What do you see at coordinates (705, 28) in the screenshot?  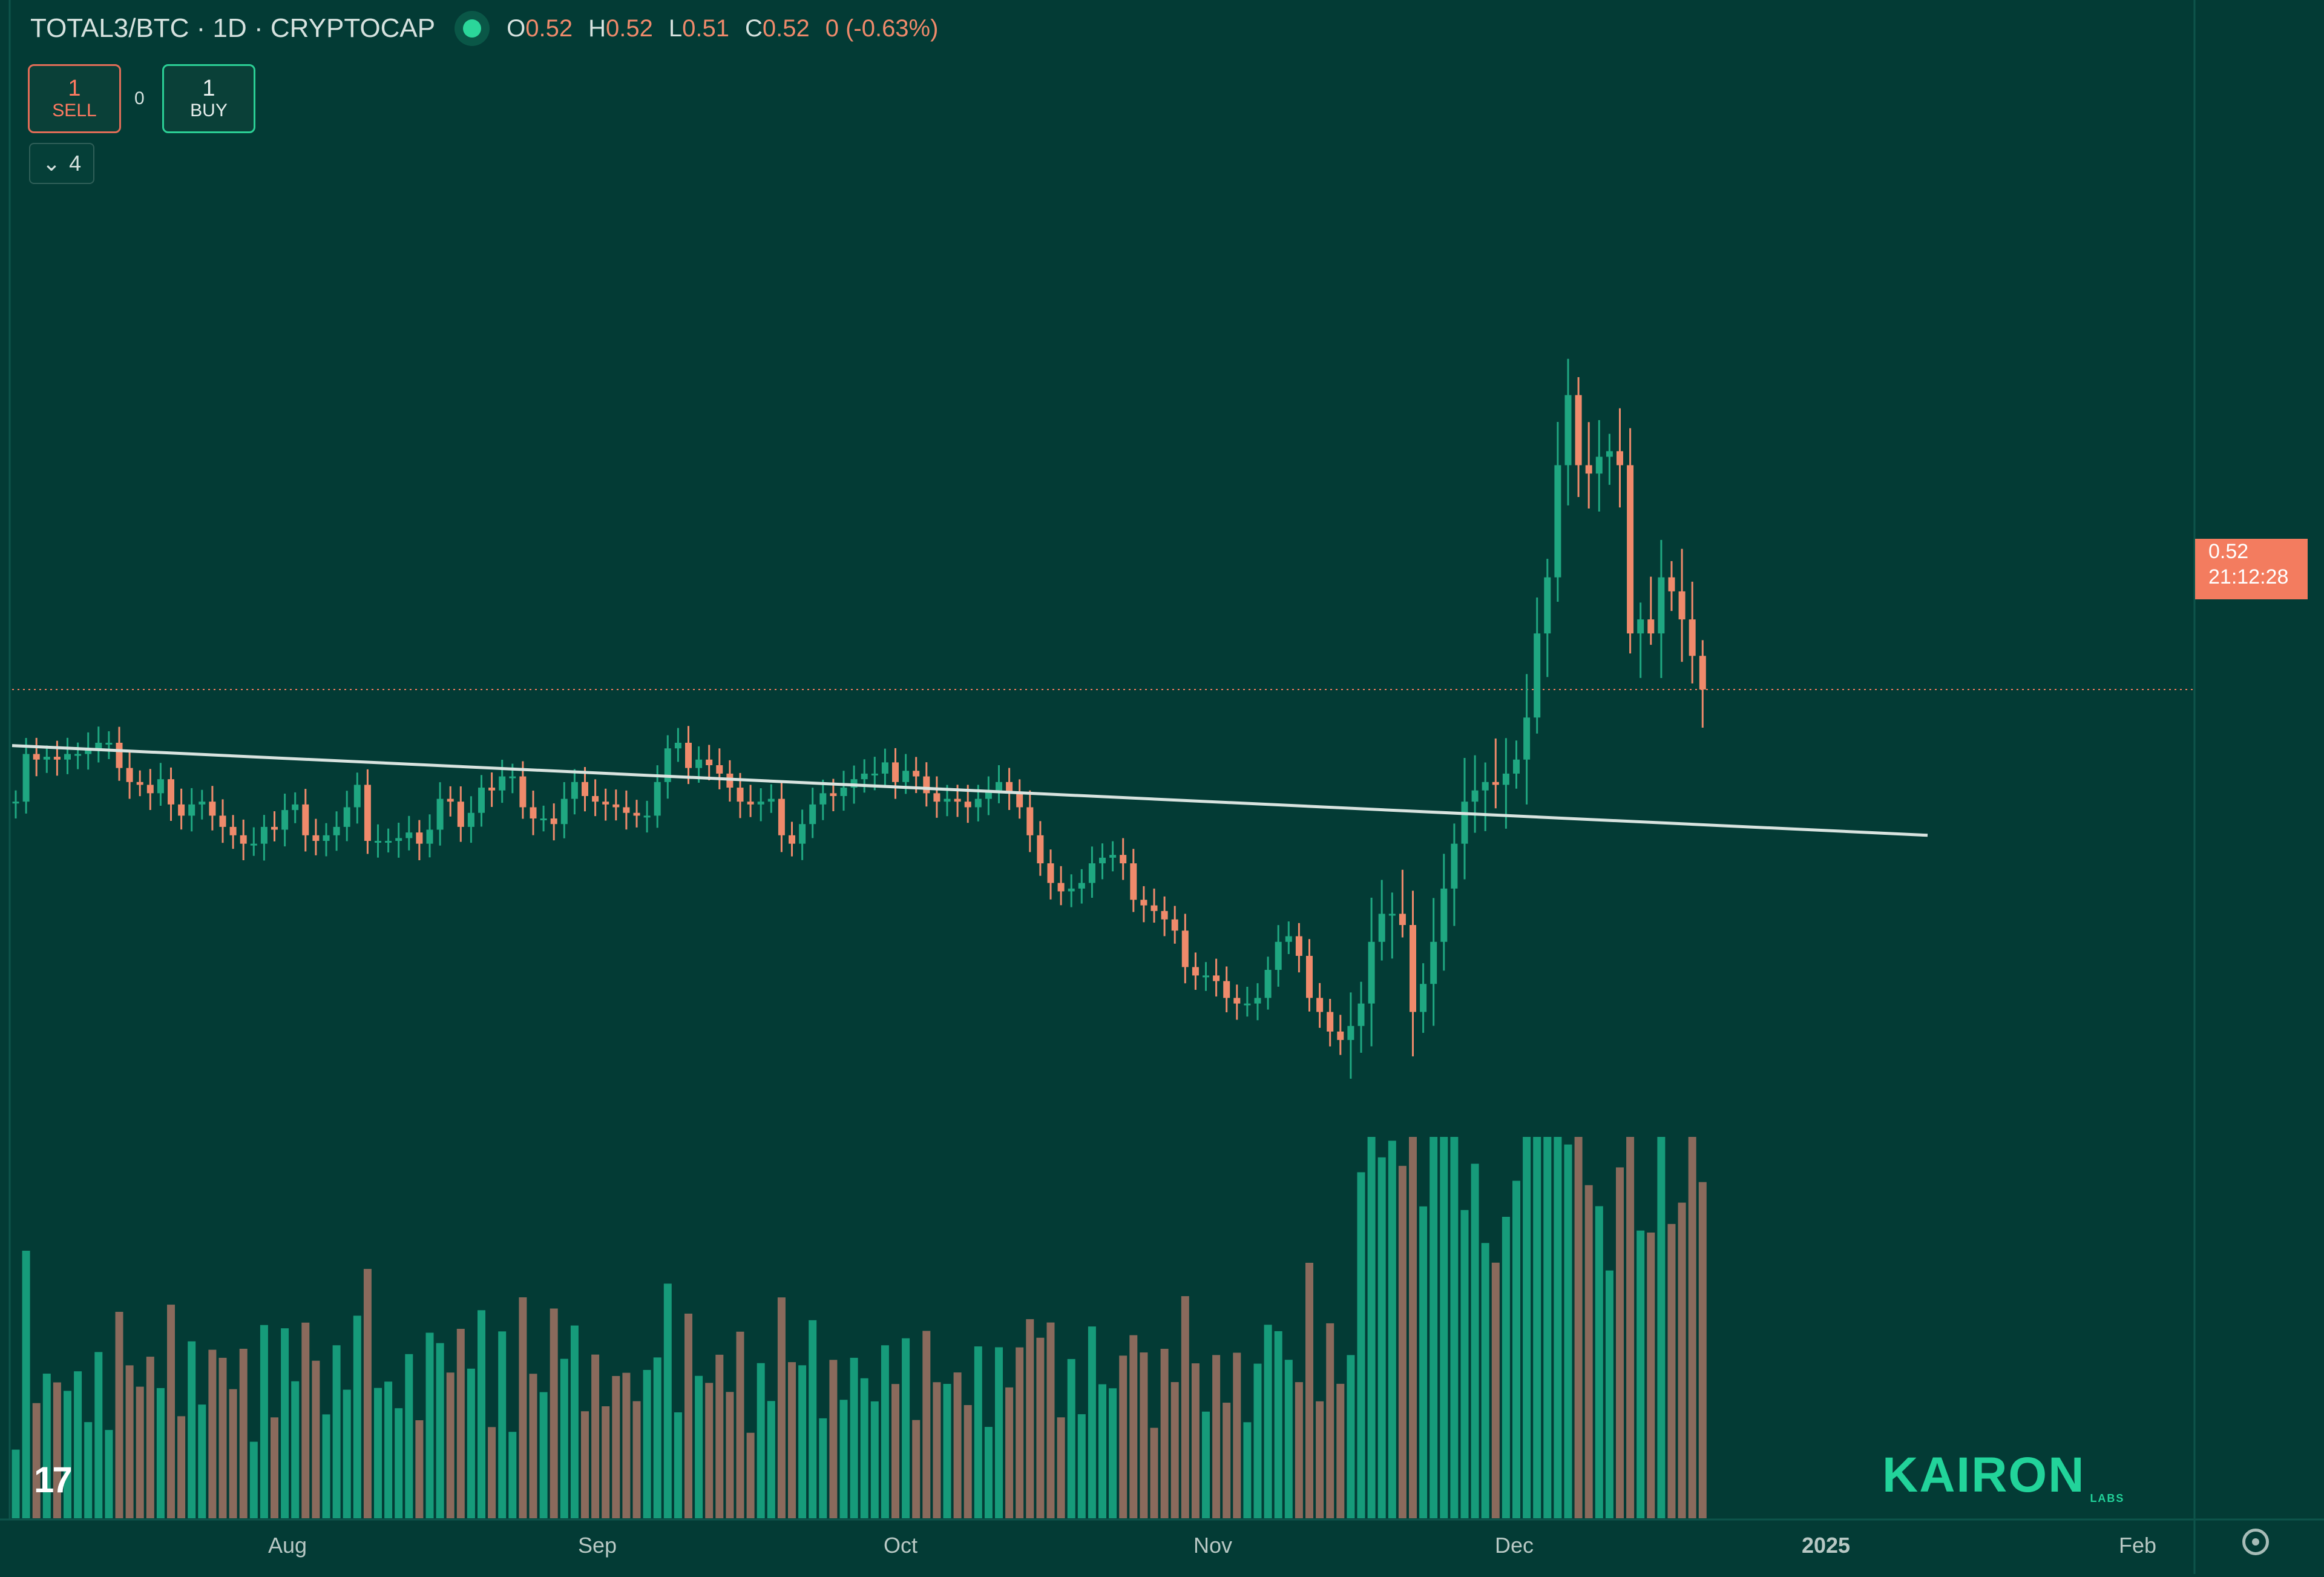 I see `low-value: 0.51` at bounding box center [705, 28].